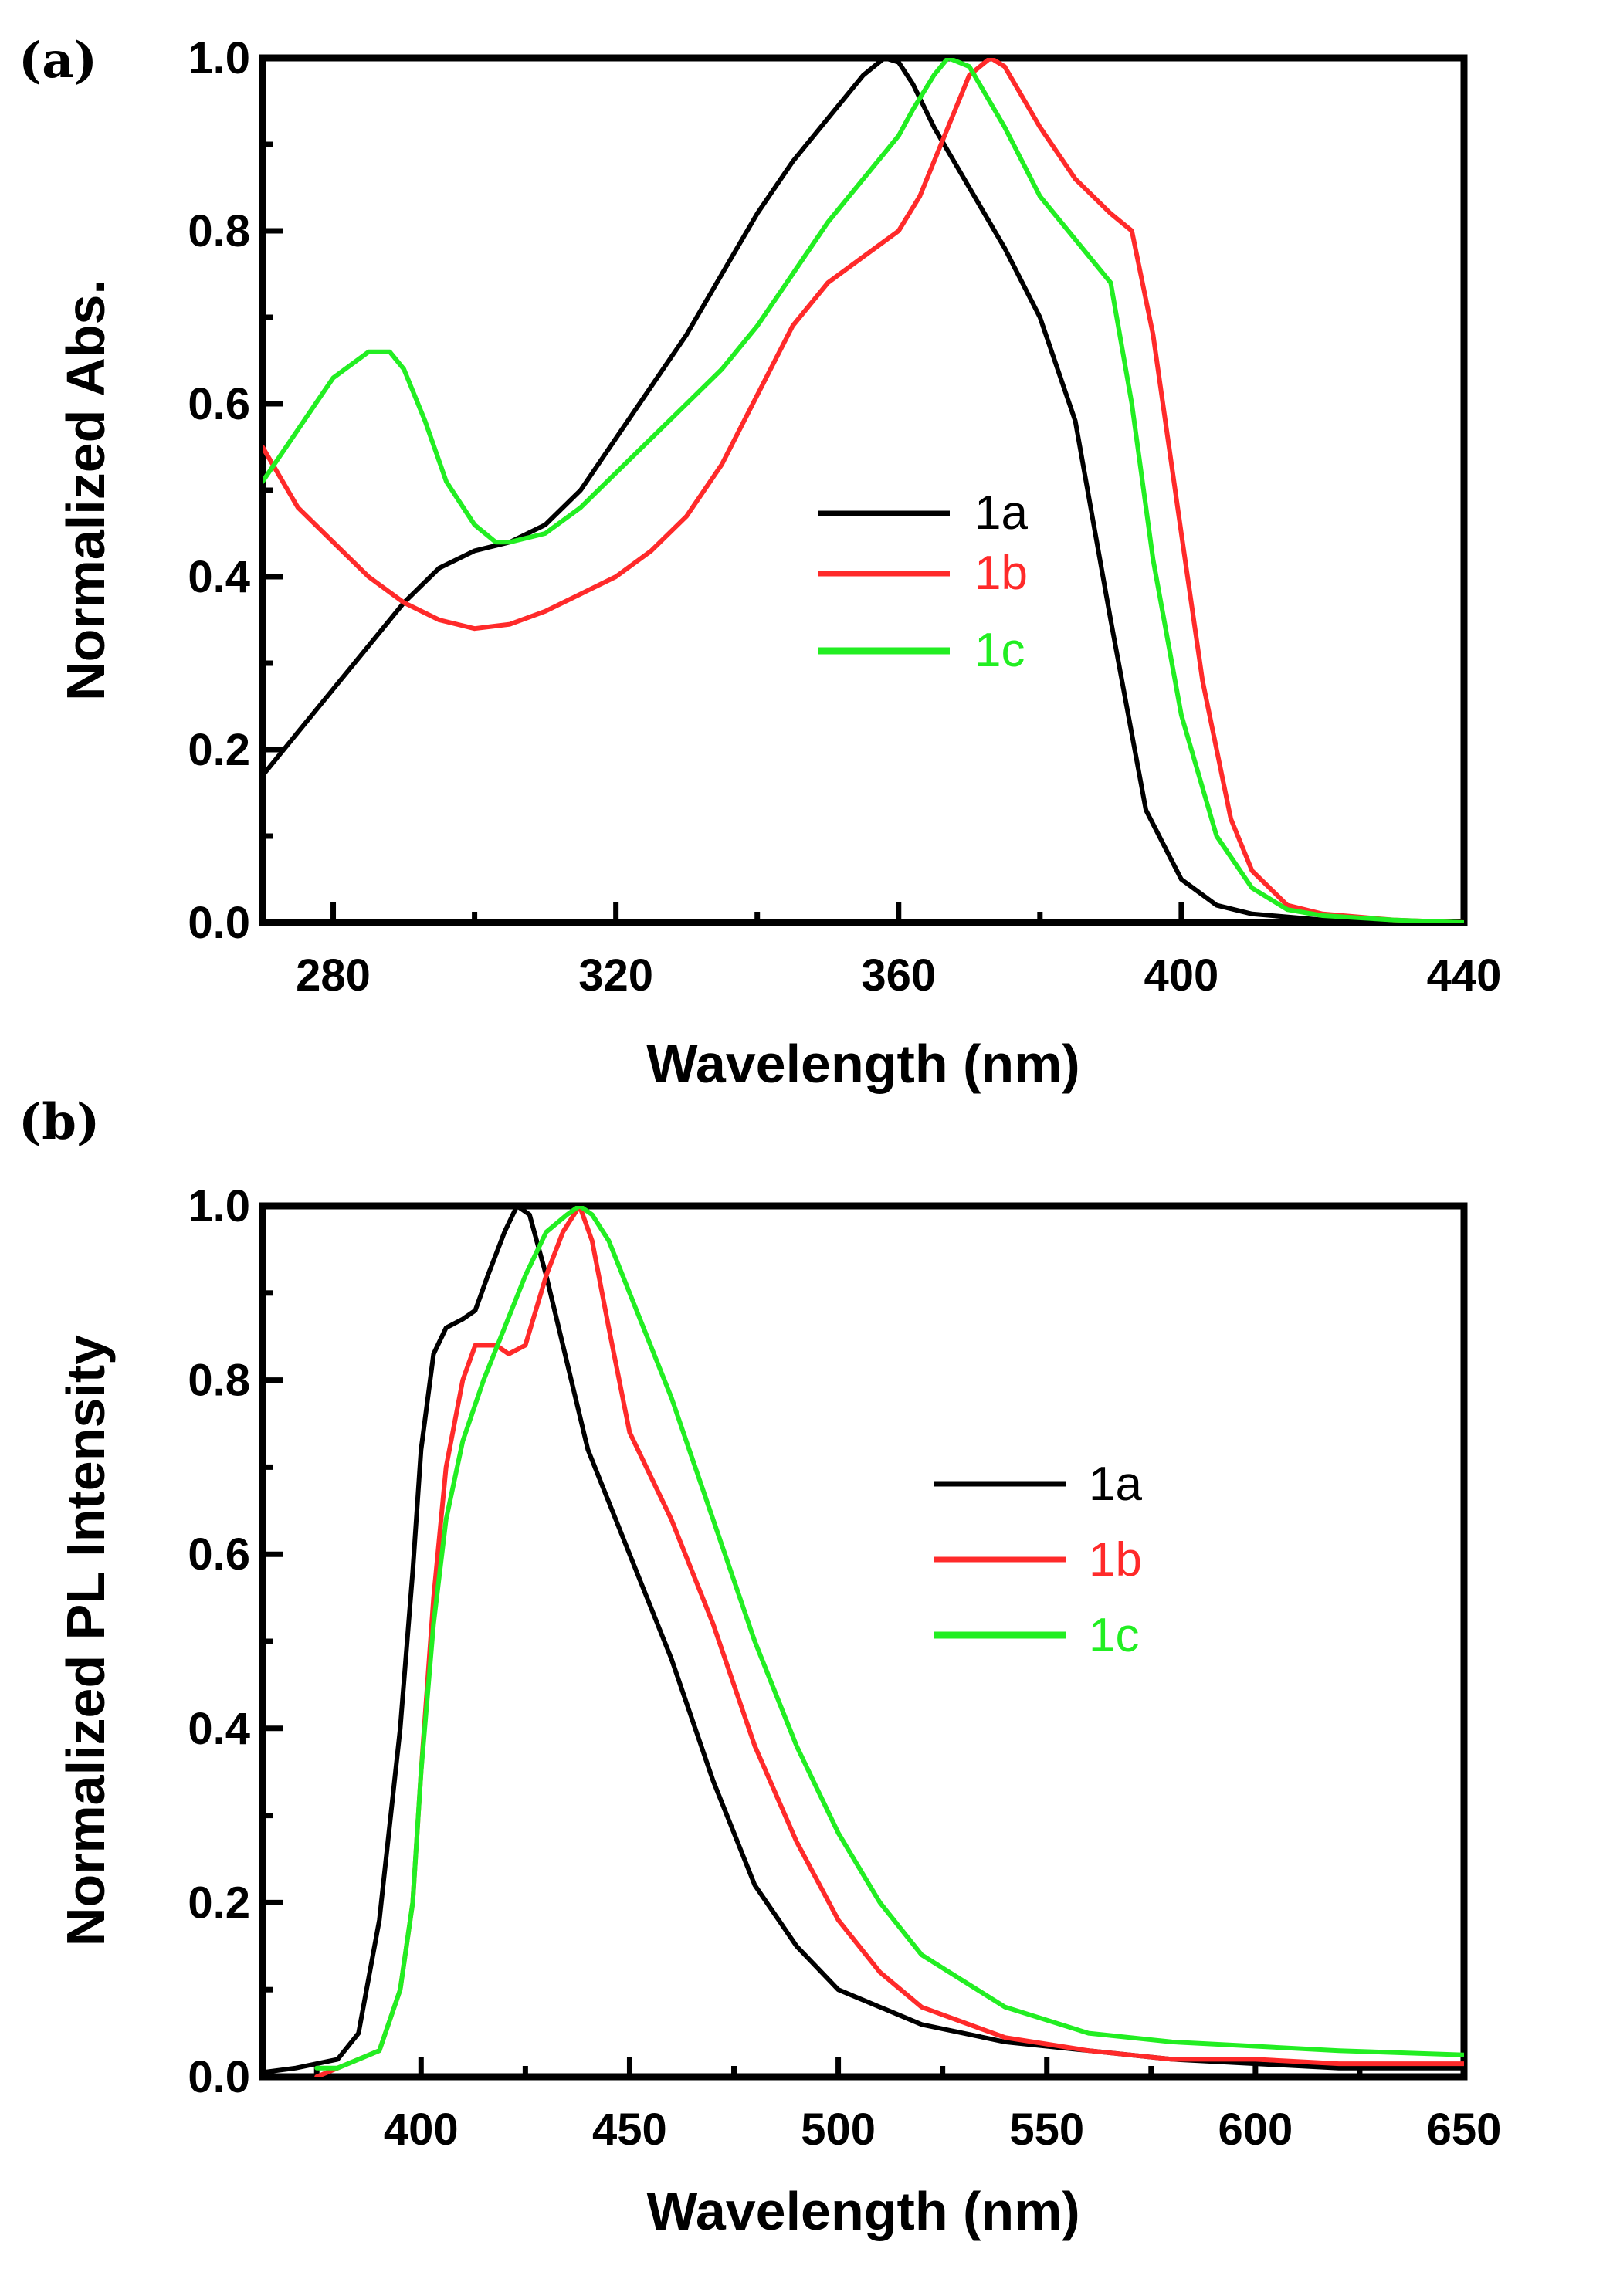  What do you see at coordinates (898, 975) in the screenshot?
I see `panel-a-x-tick-label-360: 360` at bounding box center [898, 975].